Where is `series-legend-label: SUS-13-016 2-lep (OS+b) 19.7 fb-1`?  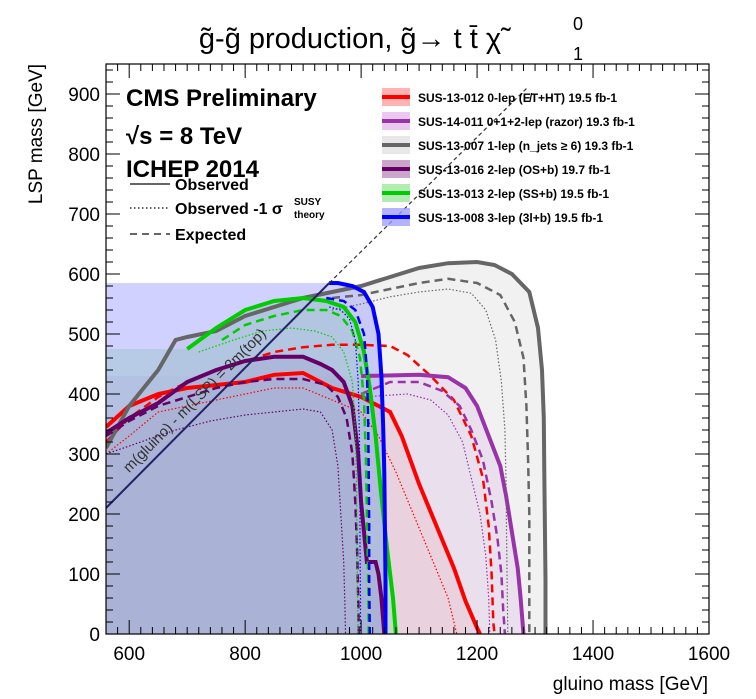
series-legend-label: SUS-13-016 2-lep (OS+b) 19.7 fb-1 is located at coordinates (514, 170).